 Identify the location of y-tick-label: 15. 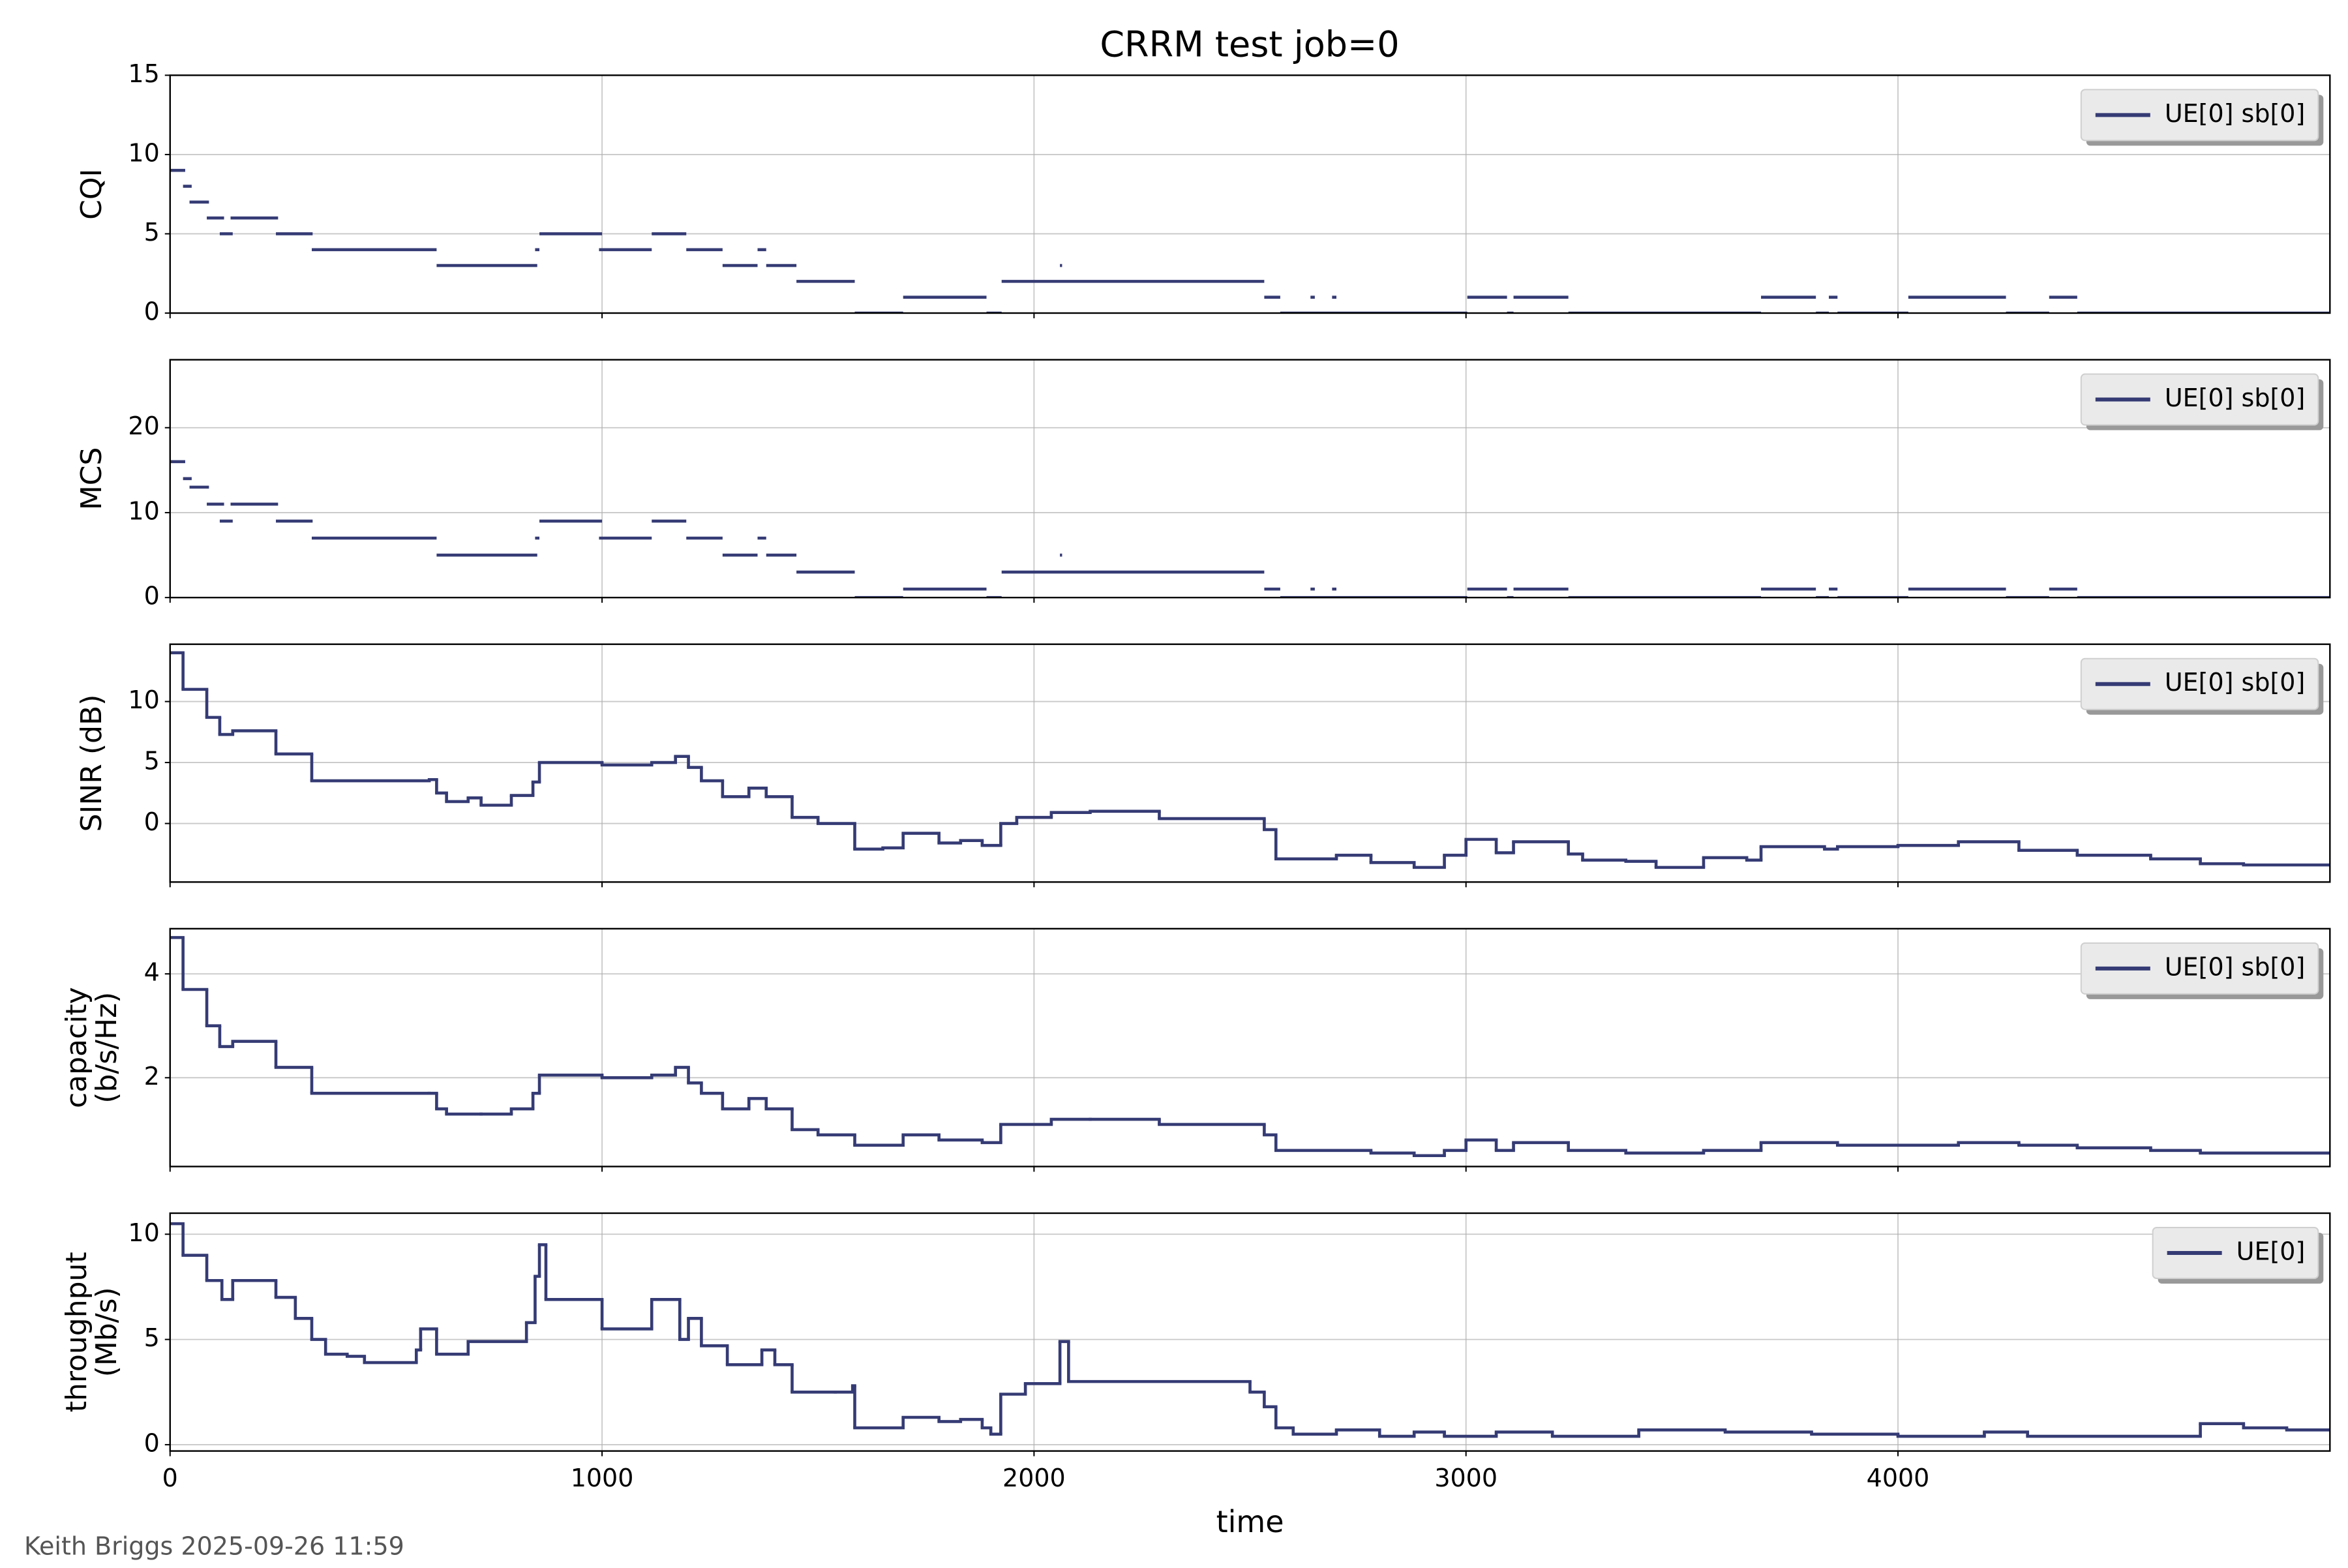
(143, 73).